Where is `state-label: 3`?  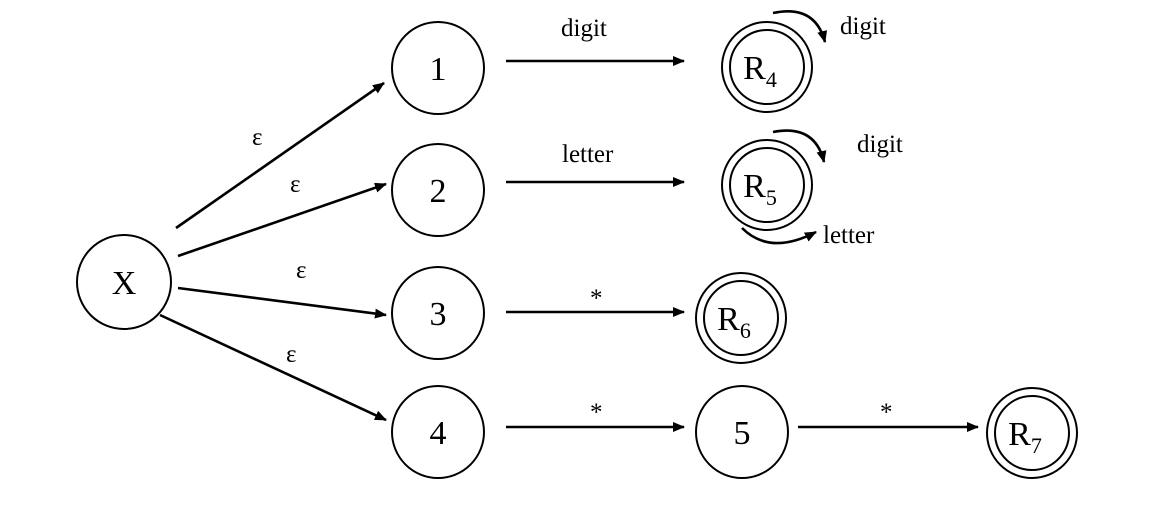
state-label: 3 is located at coordinates (438, 314).